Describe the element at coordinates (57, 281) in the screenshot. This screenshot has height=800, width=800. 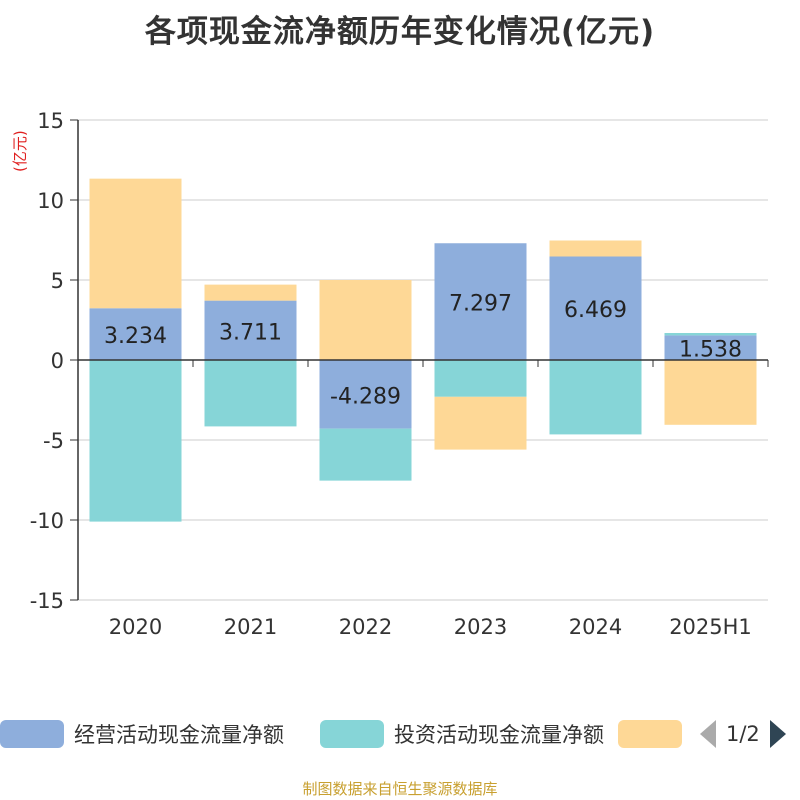
I see `y-tick-label: 5` at that location.